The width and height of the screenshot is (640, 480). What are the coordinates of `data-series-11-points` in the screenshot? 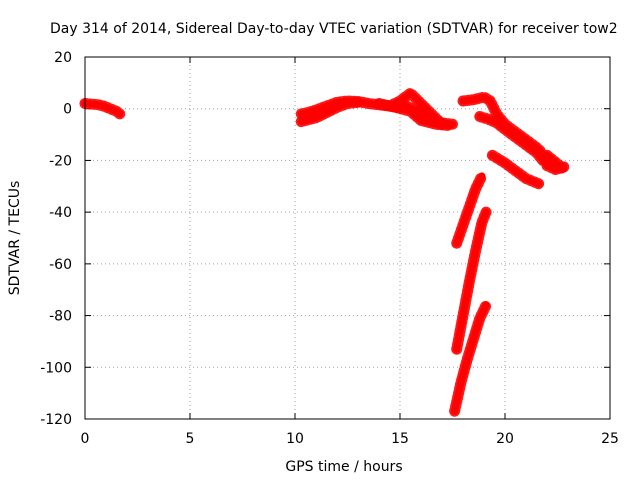 It's located at (469, 209).